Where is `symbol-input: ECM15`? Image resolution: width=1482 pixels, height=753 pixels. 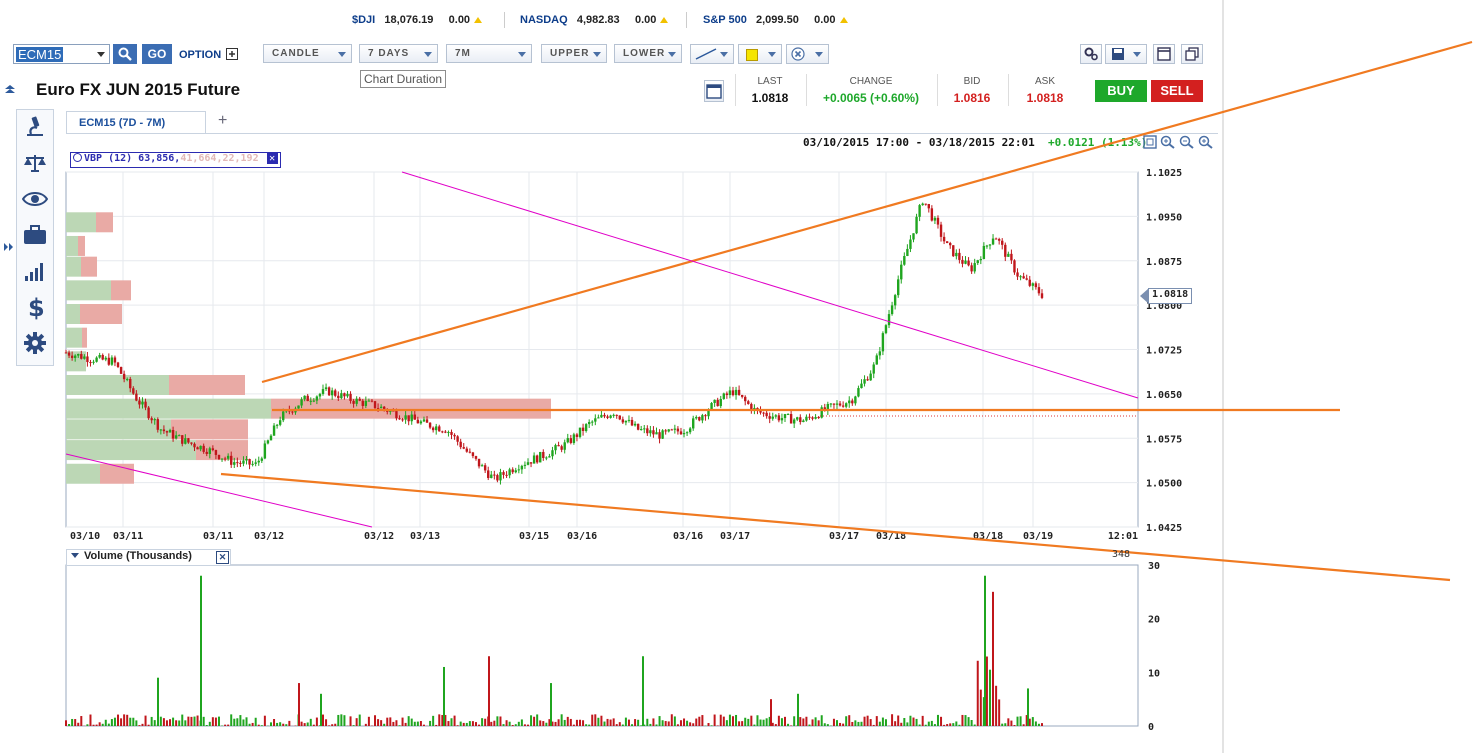
symbol-input: ECM15 is located at coordinates (61, 54).